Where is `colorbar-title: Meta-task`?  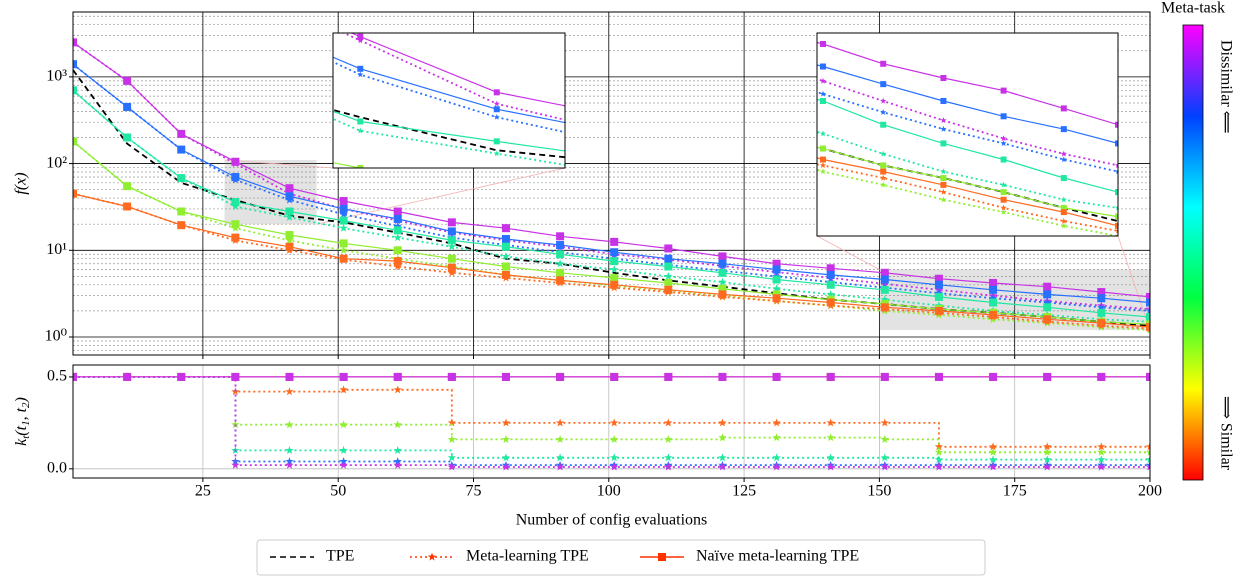 colorbar-title: Meta-task is located at coordinates (1193, 8).